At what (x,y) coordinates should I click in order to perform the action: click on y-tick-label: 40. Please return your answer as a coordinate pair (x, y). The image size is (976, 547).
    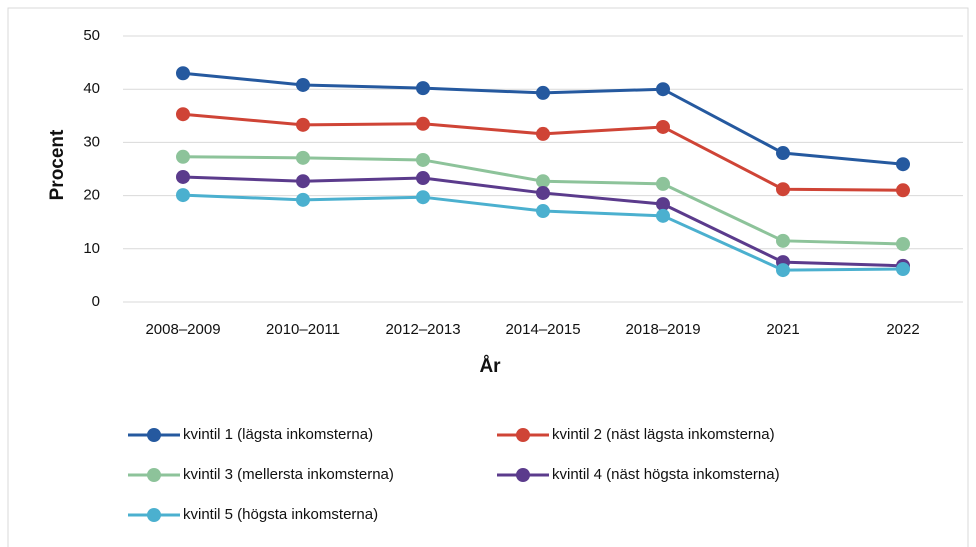
    Looking at the image, I should click on (91, 88).